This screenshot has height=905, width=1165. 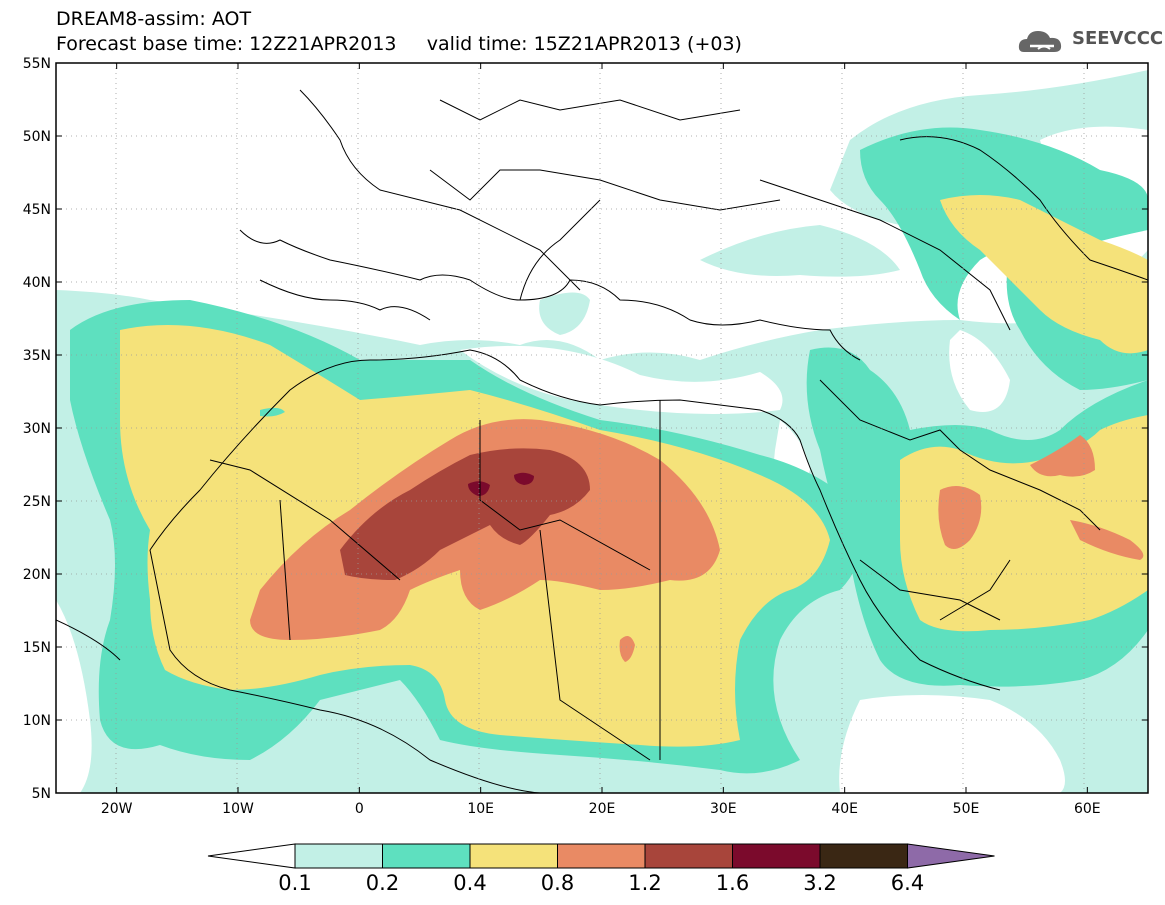 I want to click on lat-tick-label: 30N, so click(x=37, y=429).